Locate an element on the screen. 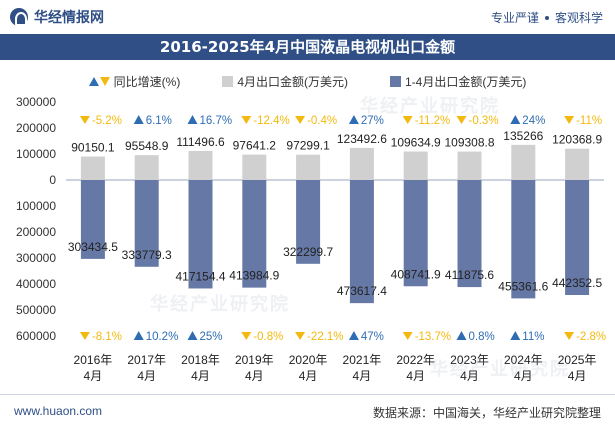  y-tick-label: 600000 is located at coordinates (36, 336).